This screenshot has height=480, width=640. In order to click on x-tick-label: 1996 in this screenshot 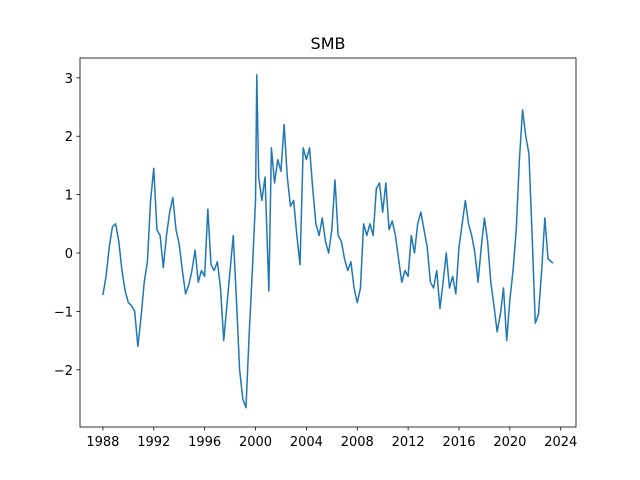, I will do `click(204, 442)`.